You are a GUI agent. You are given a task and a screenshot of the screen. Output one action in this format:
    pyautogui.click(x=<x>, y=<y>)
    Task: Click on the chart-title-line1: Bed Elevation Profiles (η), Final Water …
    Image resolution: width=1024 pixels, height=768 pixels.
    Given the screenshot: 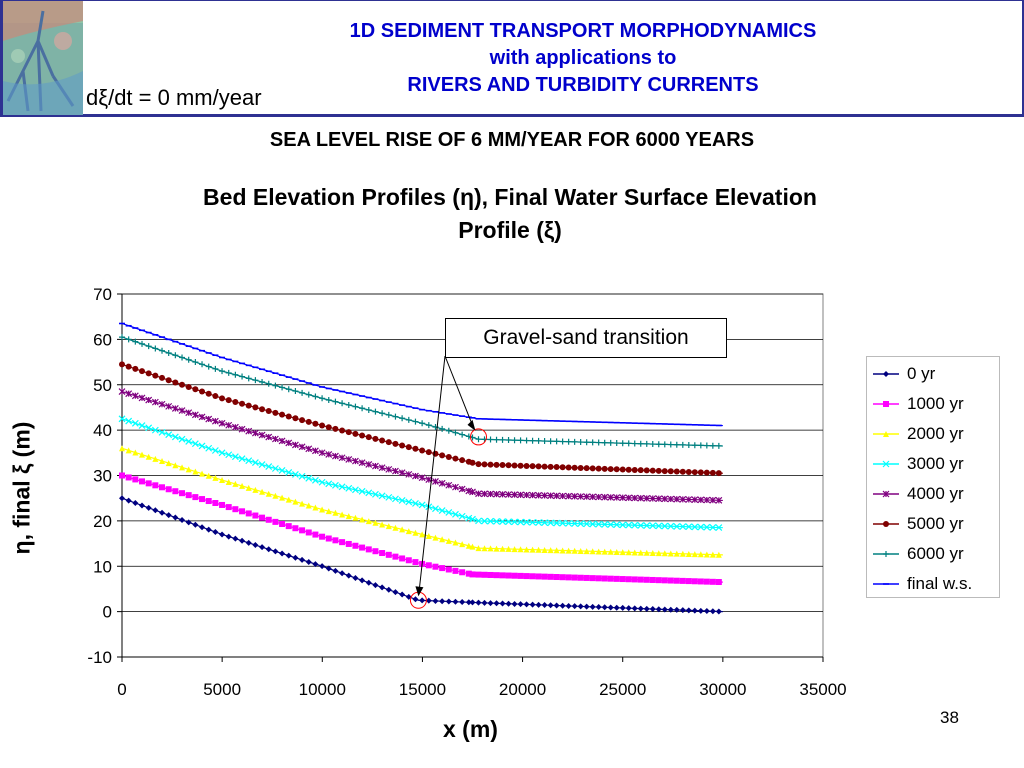 What is the action you would take?
    pyautogui.click(x=510, y=197)
    